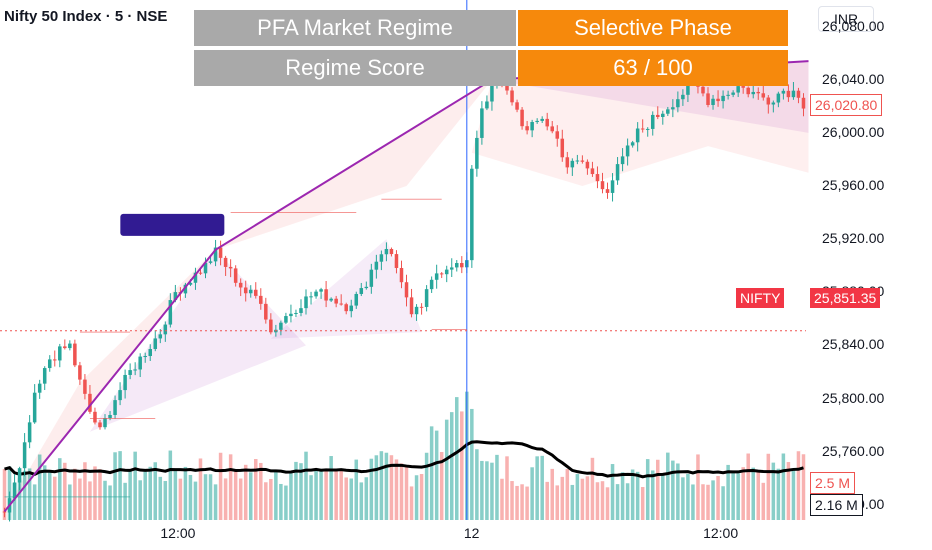  Describe the element at coordinates (86, 16) in the screenshot. I see `symbol-title: Nifty 50 Index · 5 · NSE` at that location.